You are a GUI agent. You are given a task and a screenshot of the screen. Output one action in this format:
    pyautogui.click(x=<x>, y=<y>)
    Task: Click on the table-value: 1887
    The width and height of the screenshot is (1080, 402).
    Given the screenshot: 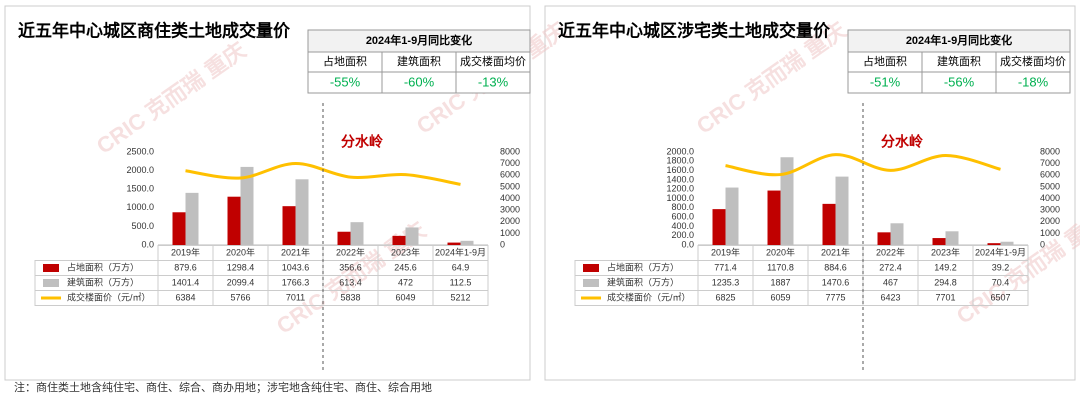 What is the action you would take?
    pyautogui.click(x=780, y=282)
    